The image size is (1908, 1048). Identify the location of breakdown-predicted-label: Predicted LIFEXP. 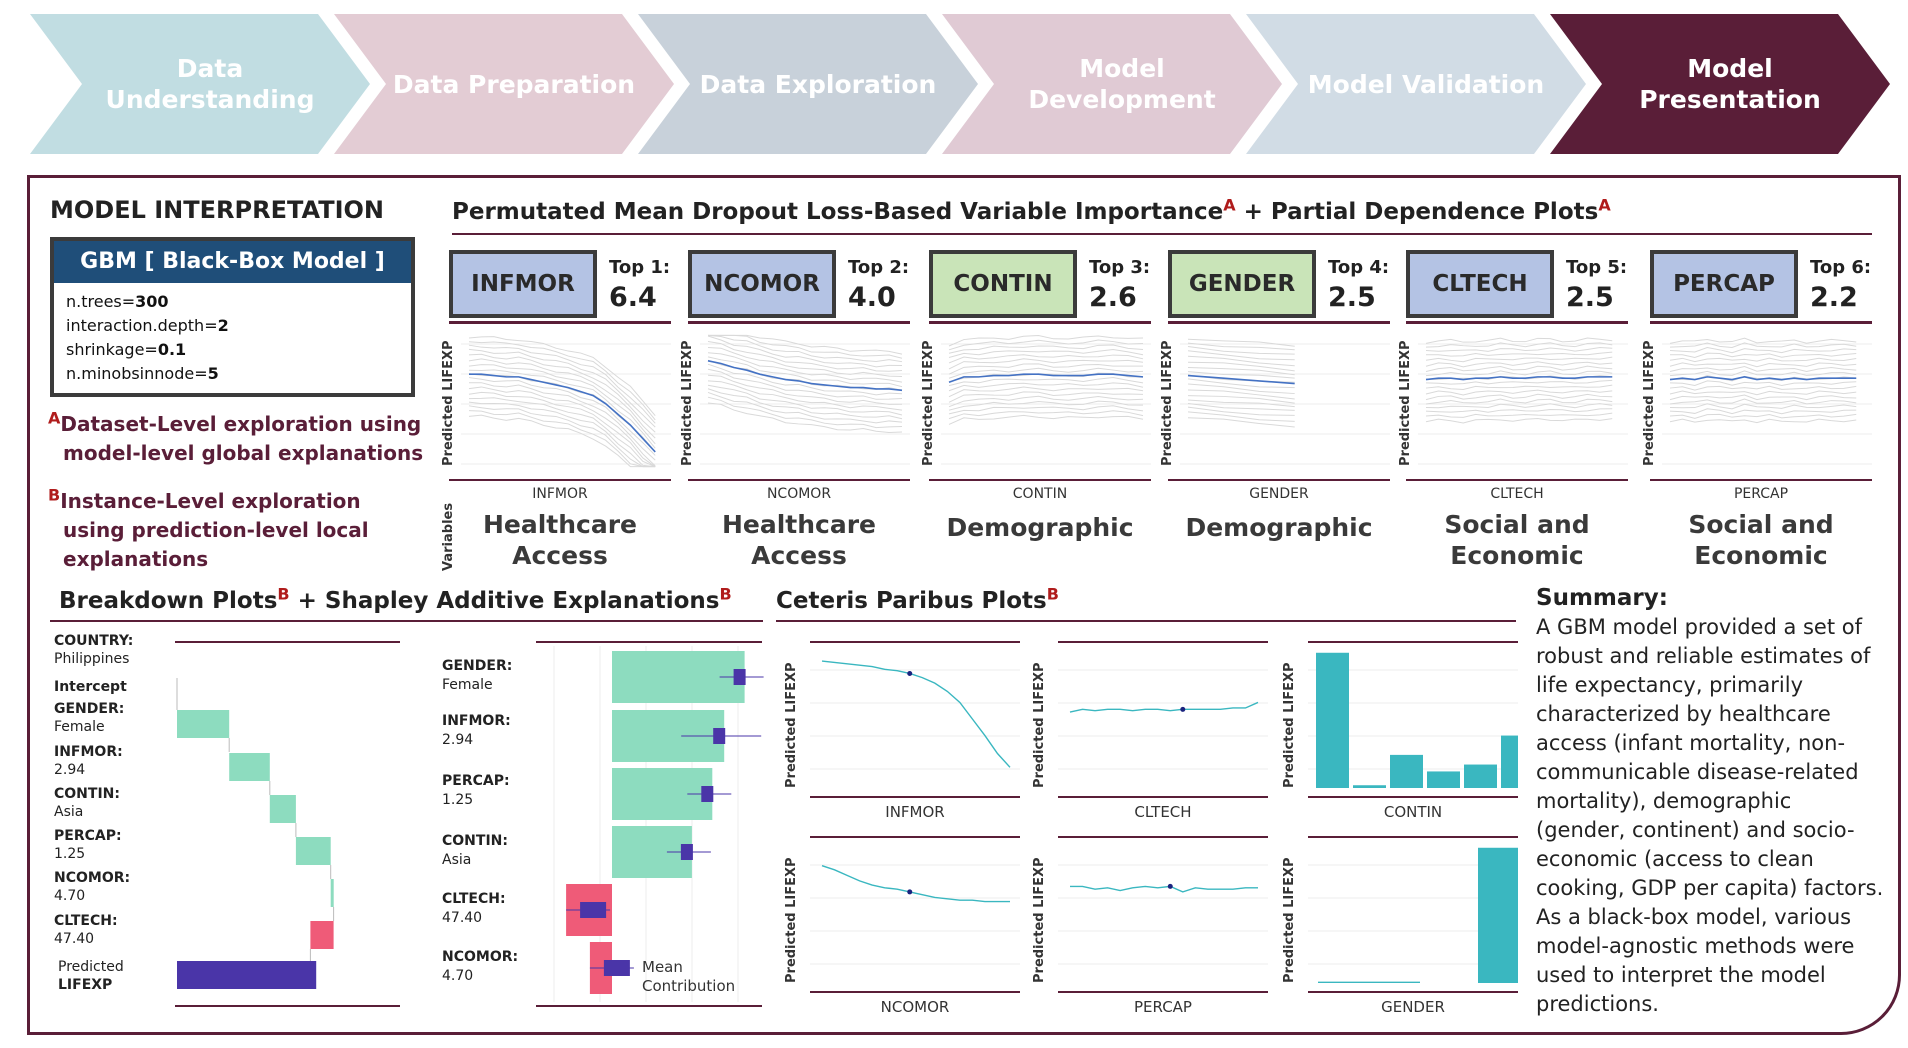
(91, 976).